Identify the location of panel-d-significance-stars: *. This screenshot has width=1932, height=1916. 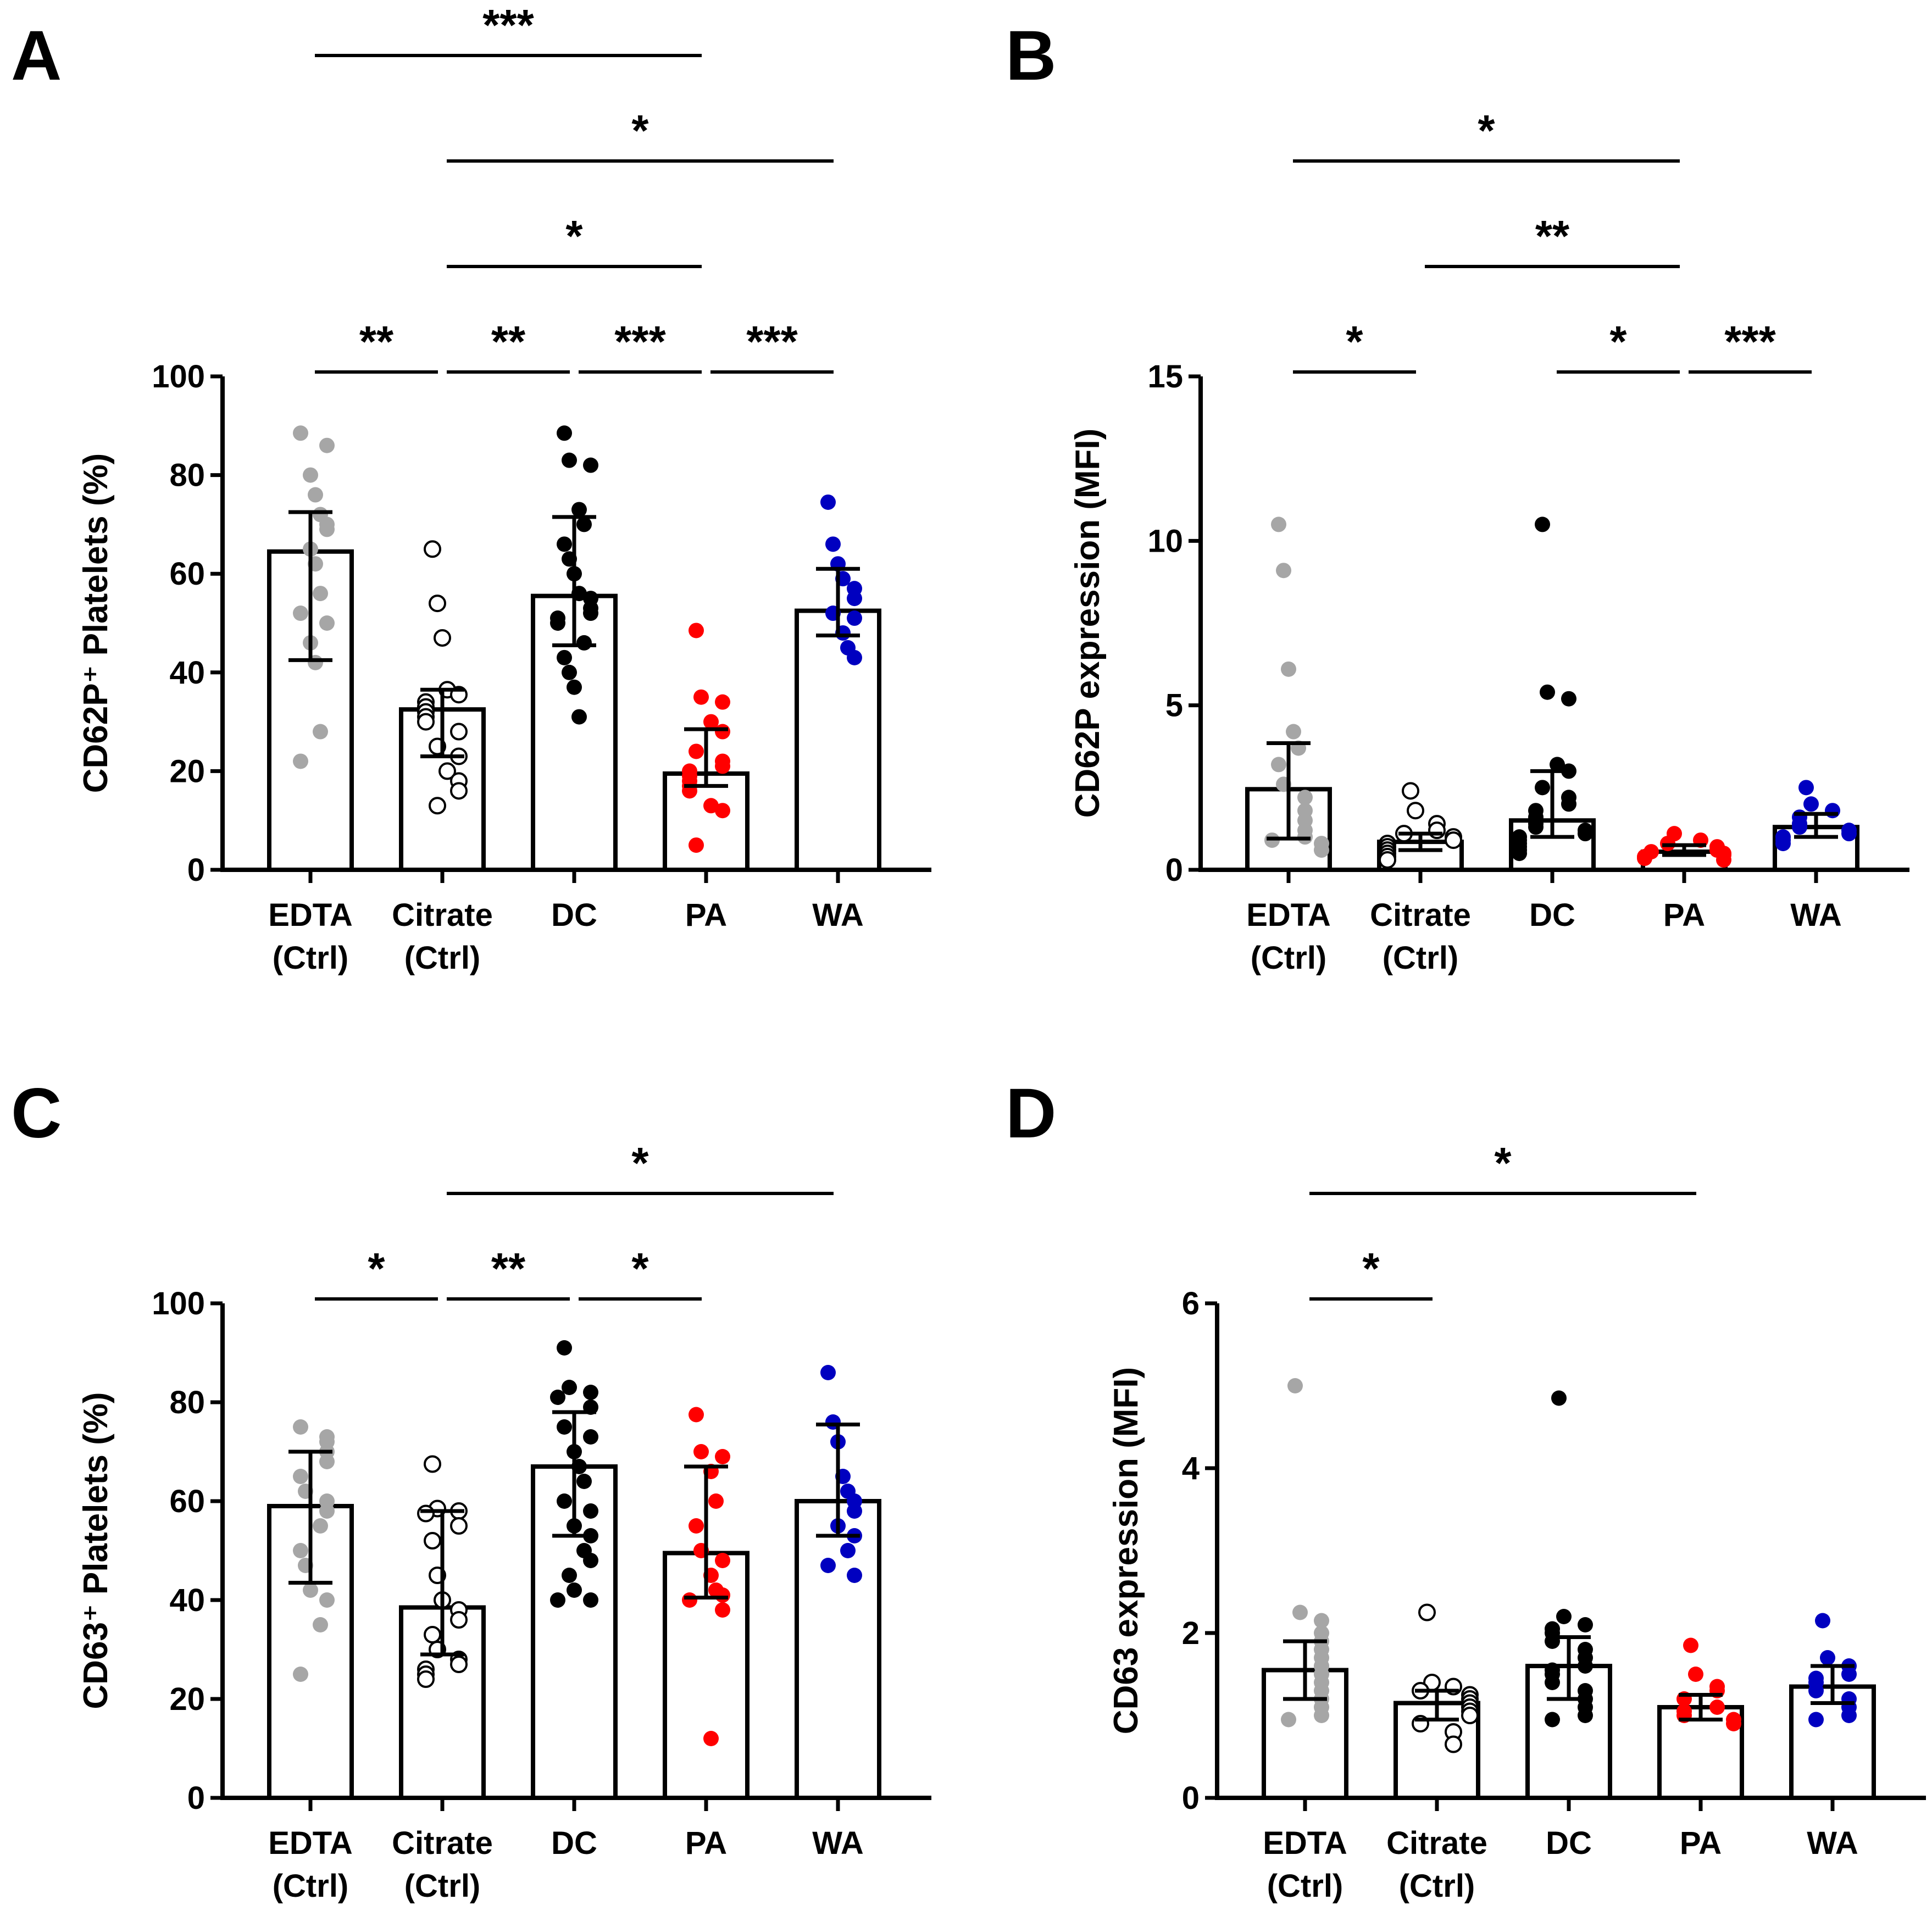
(1371, 1268).